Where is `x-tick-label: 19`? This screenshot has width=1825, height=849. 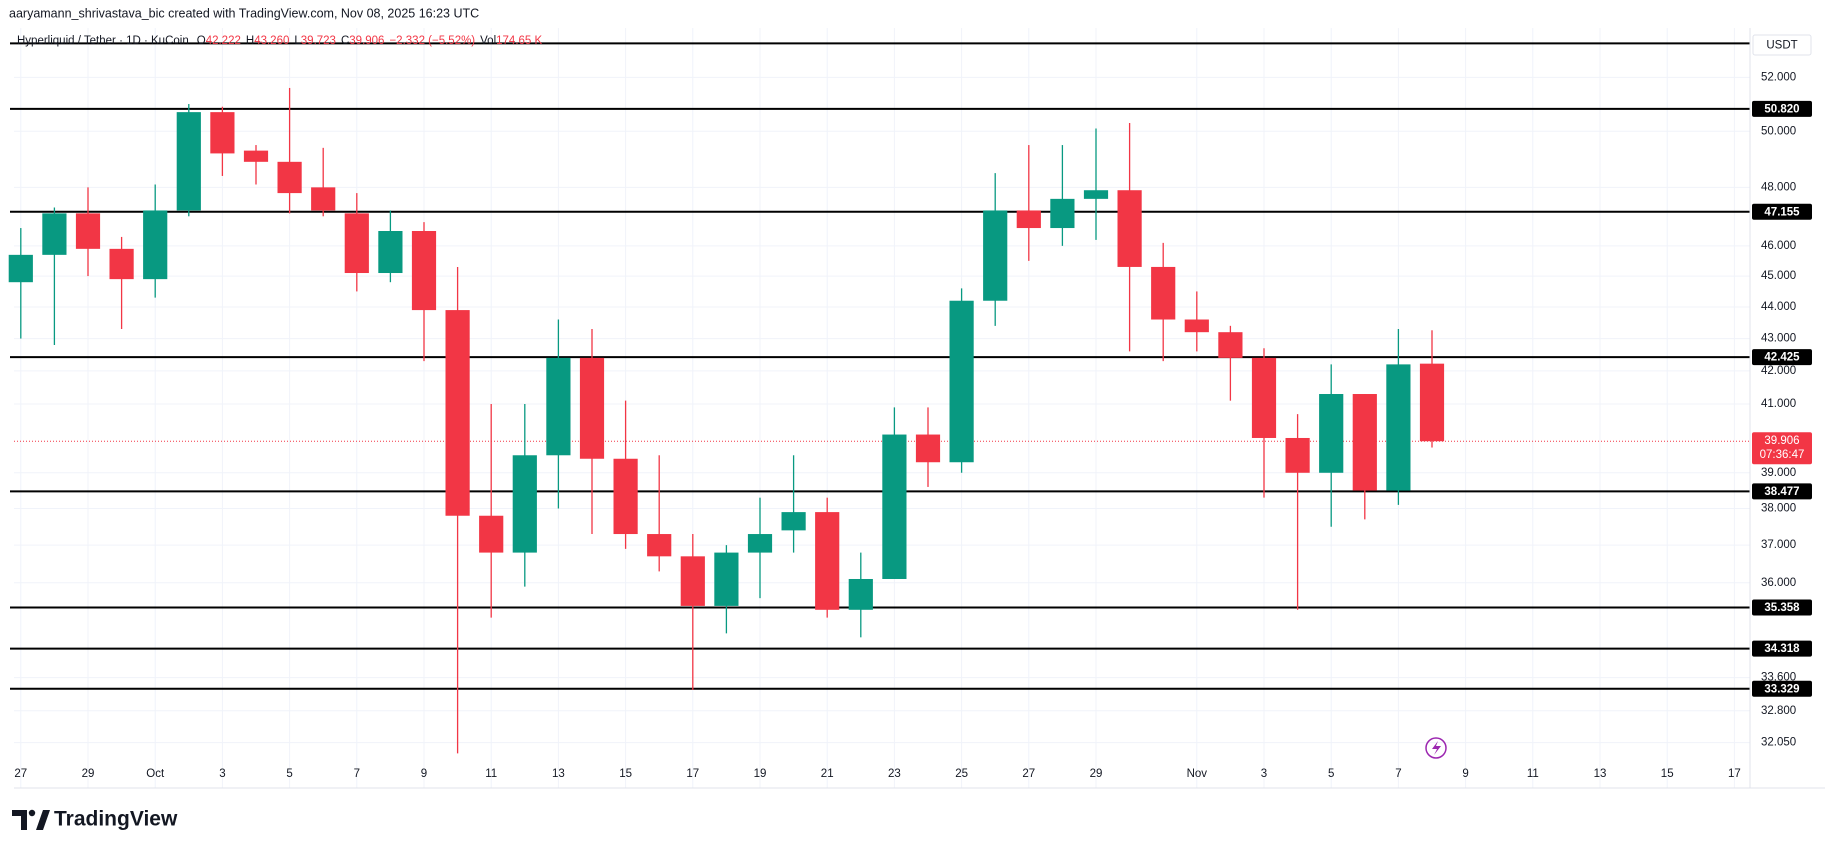 x-tick-label: 19 is located at coordinates (760, 774).